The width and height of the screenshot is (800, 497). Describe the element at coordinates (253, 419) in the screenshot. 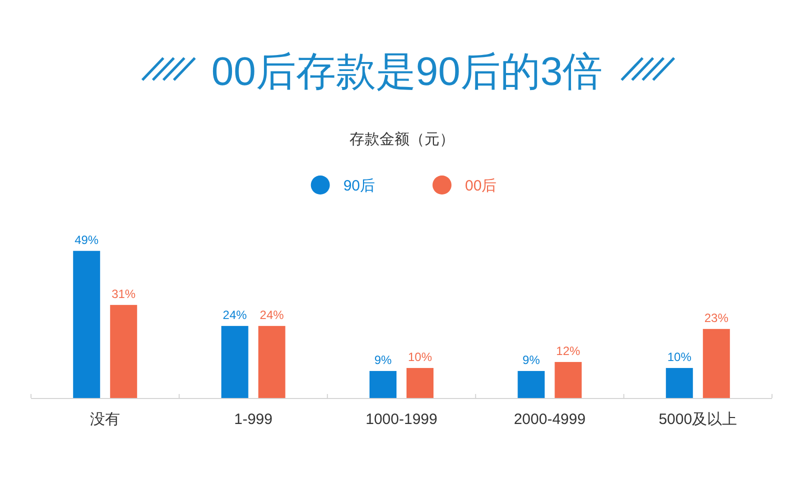

I see `x-tick-label: 1-999` at that location.